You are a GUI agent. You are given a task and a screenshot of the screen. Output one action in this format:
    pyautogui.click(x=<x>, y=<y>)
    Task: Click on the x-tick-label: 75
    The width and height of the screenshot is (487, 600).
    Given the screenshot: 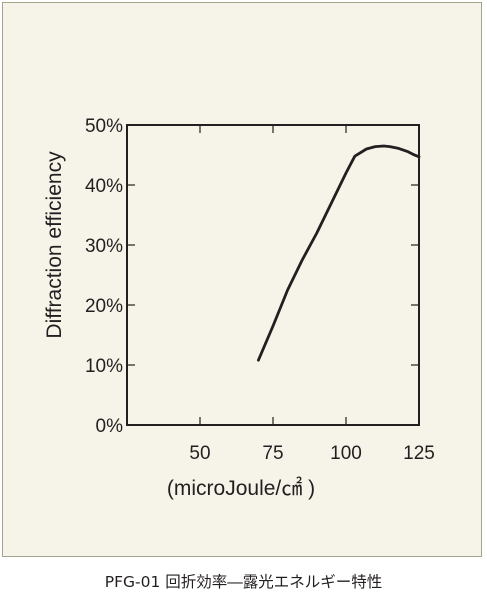 What is the action you would take?
    pyautogui.click(x=272, y=453)
    